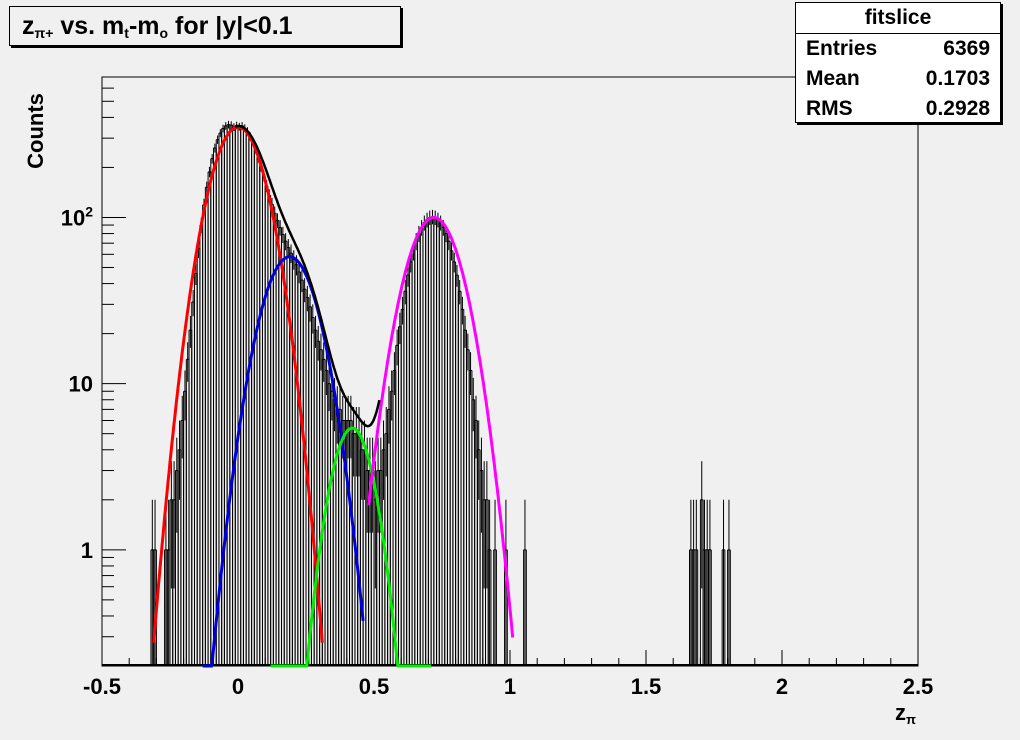  What do you see at coordinates (28, 26) in the screenshot?
I see `title-z: z` at bounding box center [28, 26].